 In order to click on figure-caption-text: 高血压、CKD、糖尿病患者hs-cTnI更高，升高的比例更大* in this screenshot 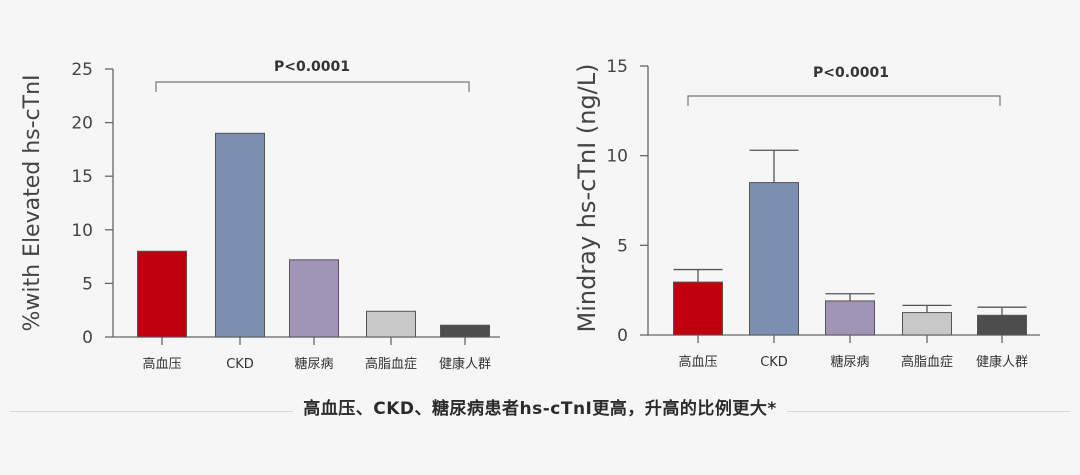, I will do `click(540, 409)`.